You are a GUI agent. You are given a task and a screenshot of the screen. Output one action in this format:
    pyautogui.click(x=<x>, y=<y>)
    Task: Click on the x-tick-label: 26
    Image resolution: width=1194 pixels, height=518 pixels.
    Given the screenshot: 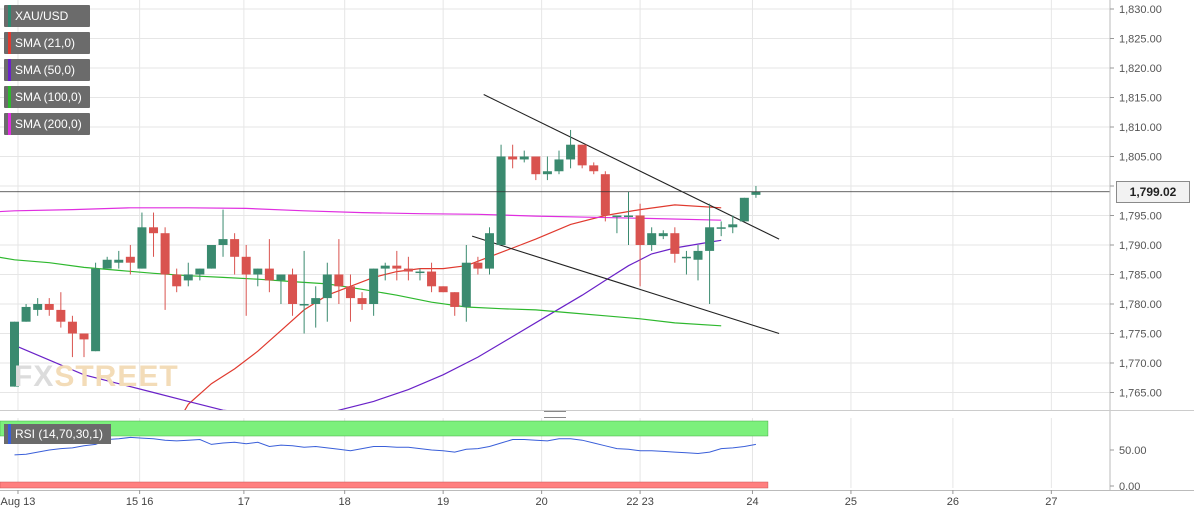 What is the action you would take?
    pyautogui.click(x=953, y=502)
    